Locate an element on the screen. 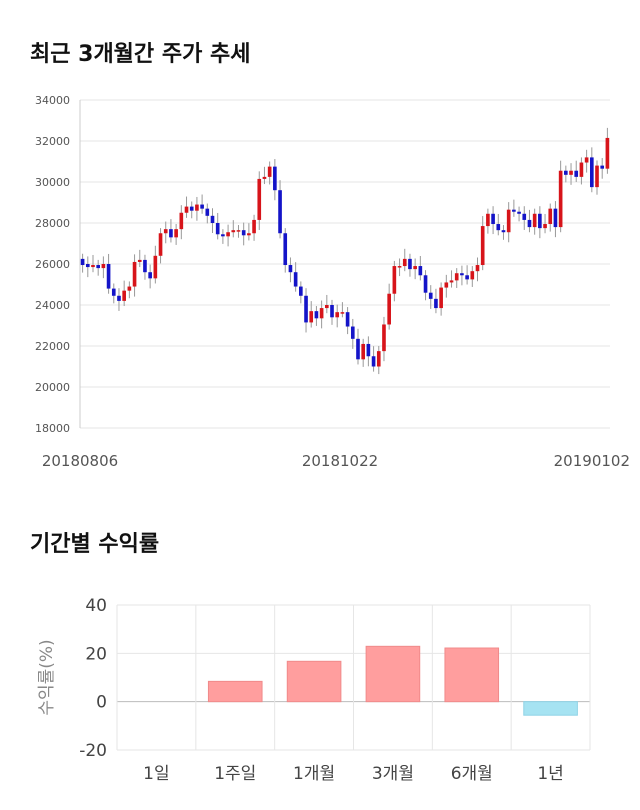 This screenshot has width=640, height=810. y-tick-label: 22000 is located at coordinates (52, 346).